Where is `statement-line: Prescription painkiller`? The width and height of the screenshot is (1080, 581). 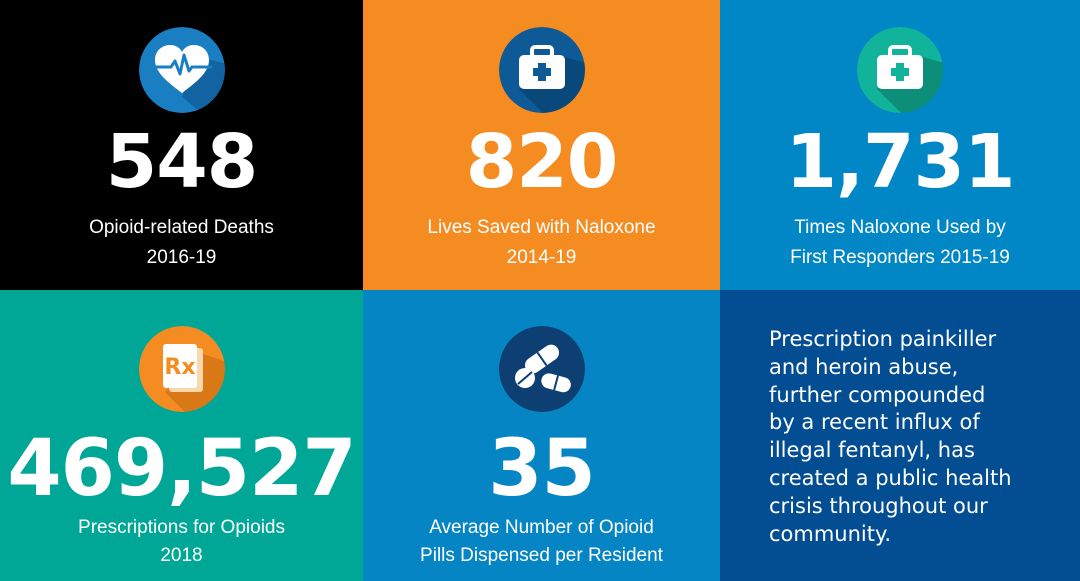 statement-line: Prescription painkiller is located at coordinates (883, 339).